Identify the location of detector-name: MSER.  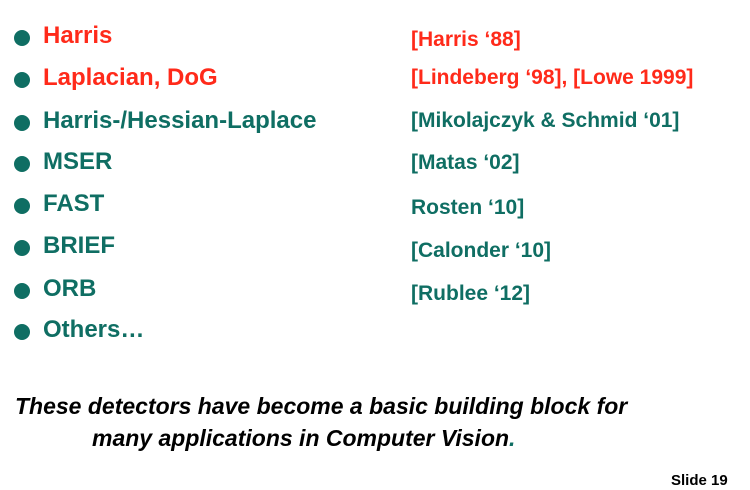
(78, 161).